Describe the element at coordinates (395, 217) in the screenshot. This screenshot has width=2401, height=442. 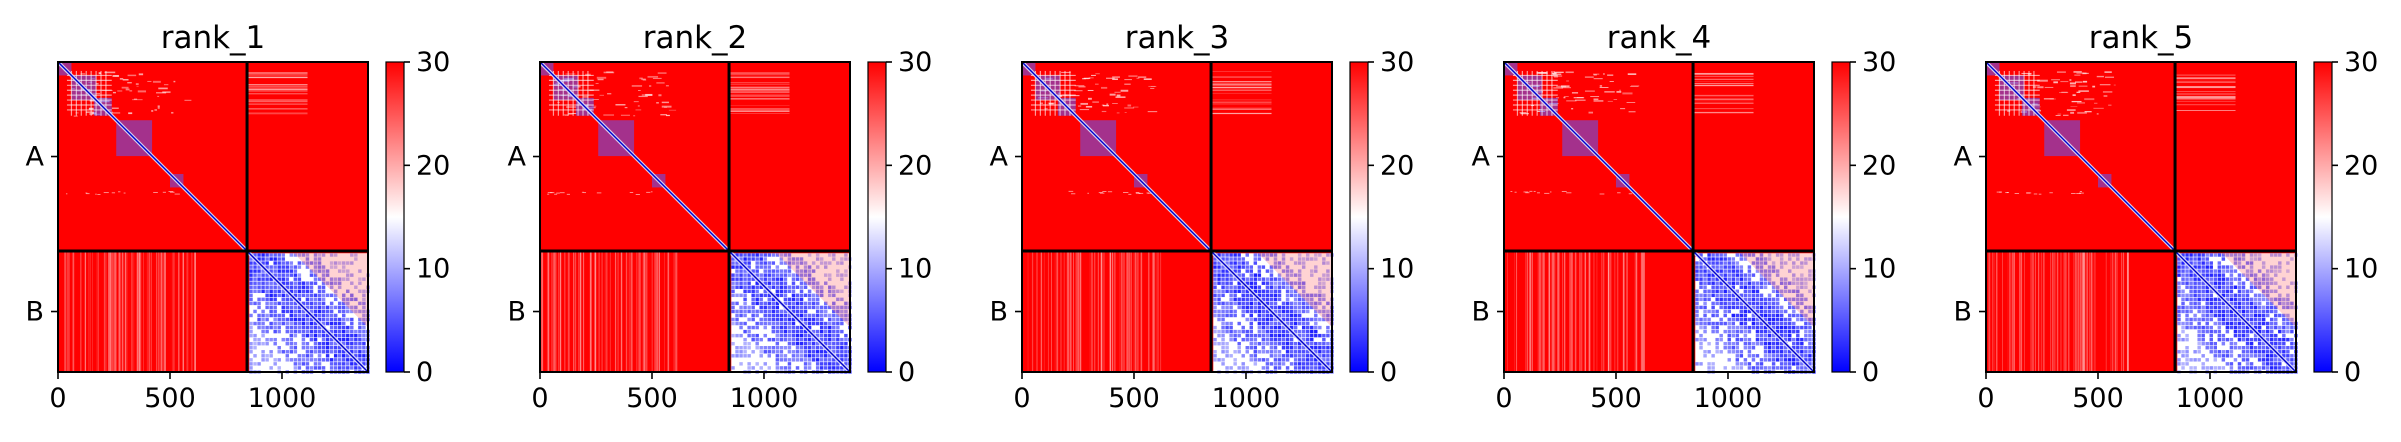
I see `colorbar` at that location.